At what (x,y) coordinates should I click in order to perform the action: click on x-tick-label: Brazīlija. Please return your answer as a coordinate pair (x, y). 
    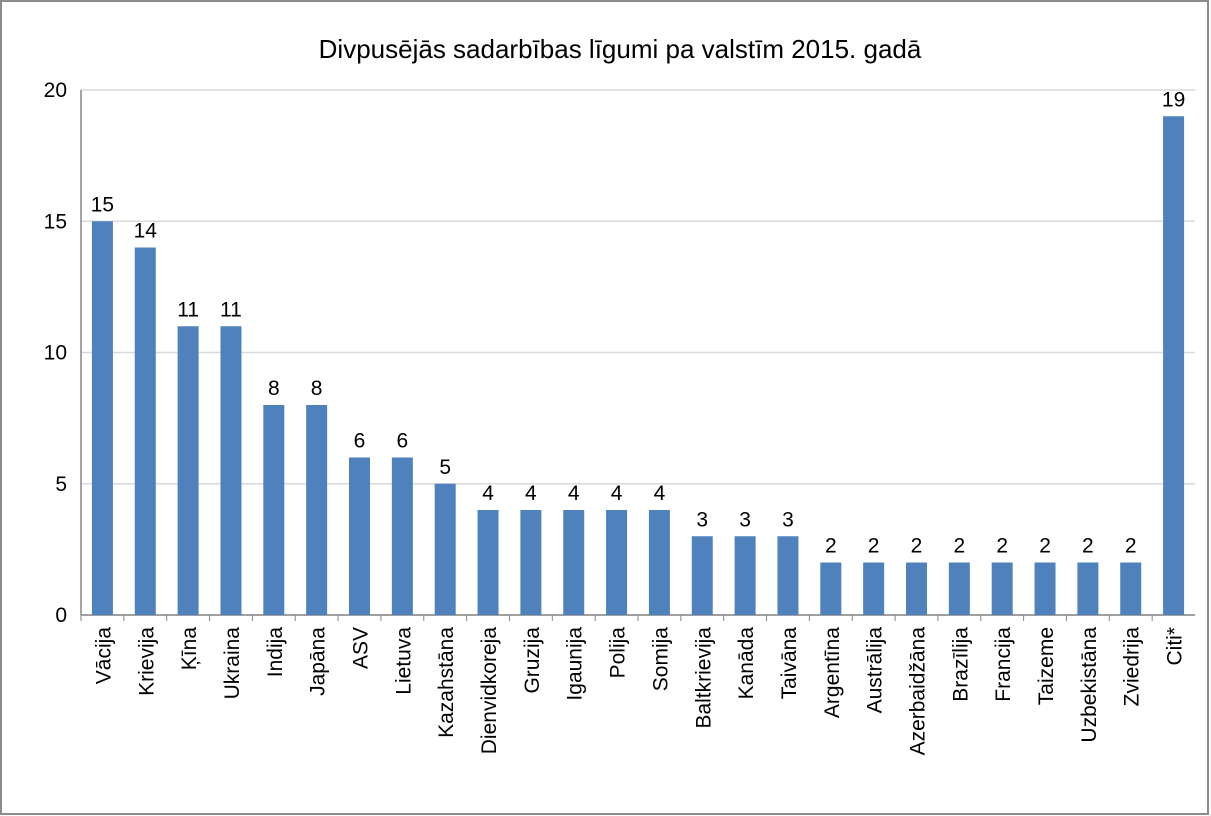
    Looking at the image, I should click on (960, 664).